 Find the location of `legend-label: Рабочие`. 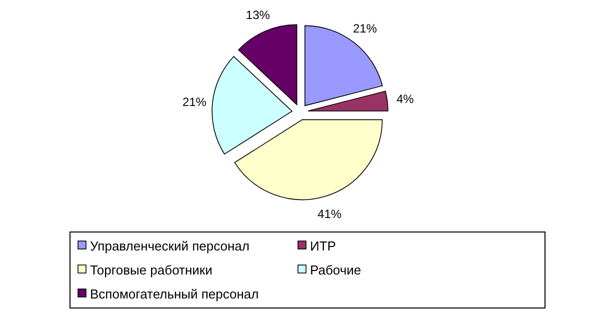

legend-label: Рабочие is located at coordinates (336, 270).